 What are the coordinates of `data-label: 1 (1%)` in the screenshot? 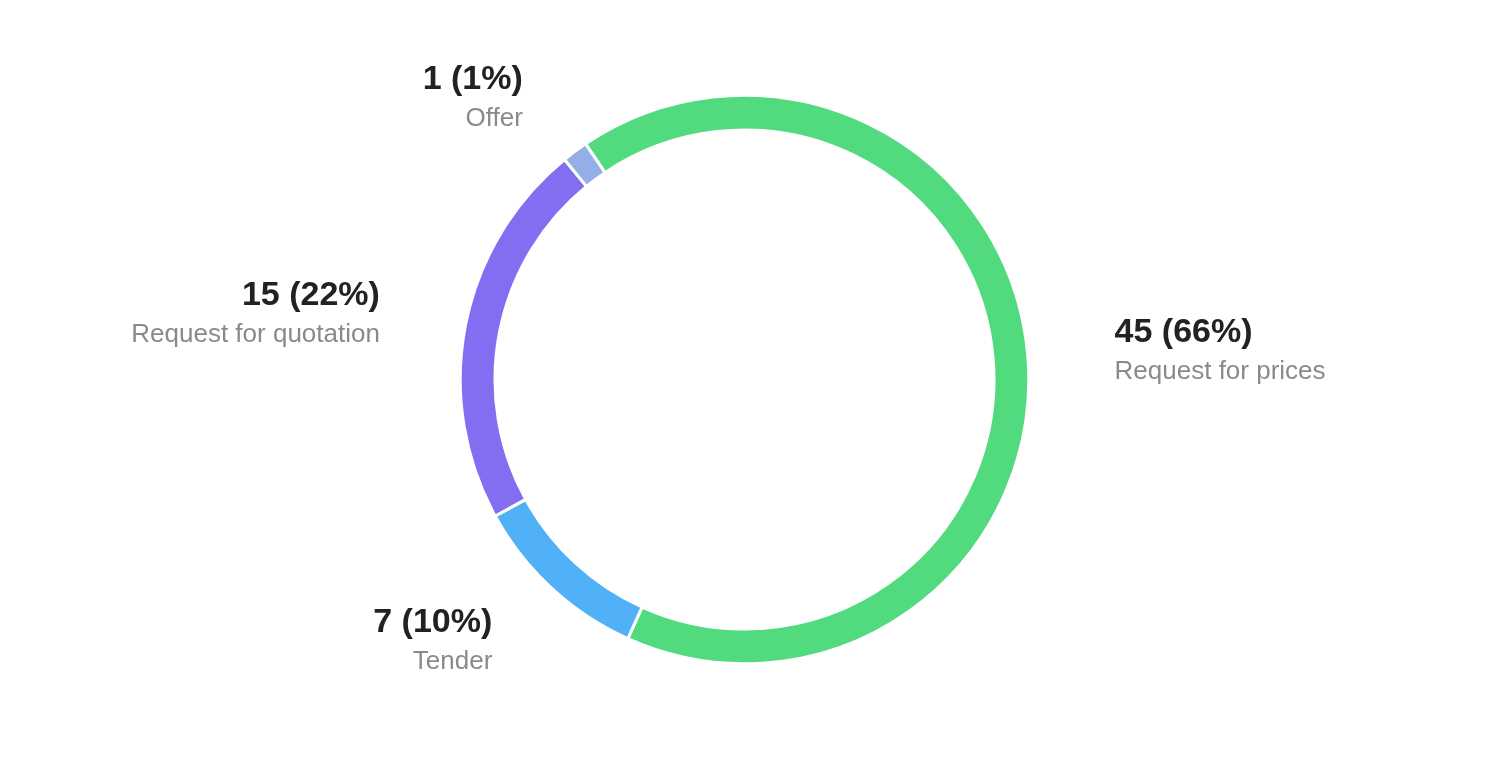 It's located at (472, 76).